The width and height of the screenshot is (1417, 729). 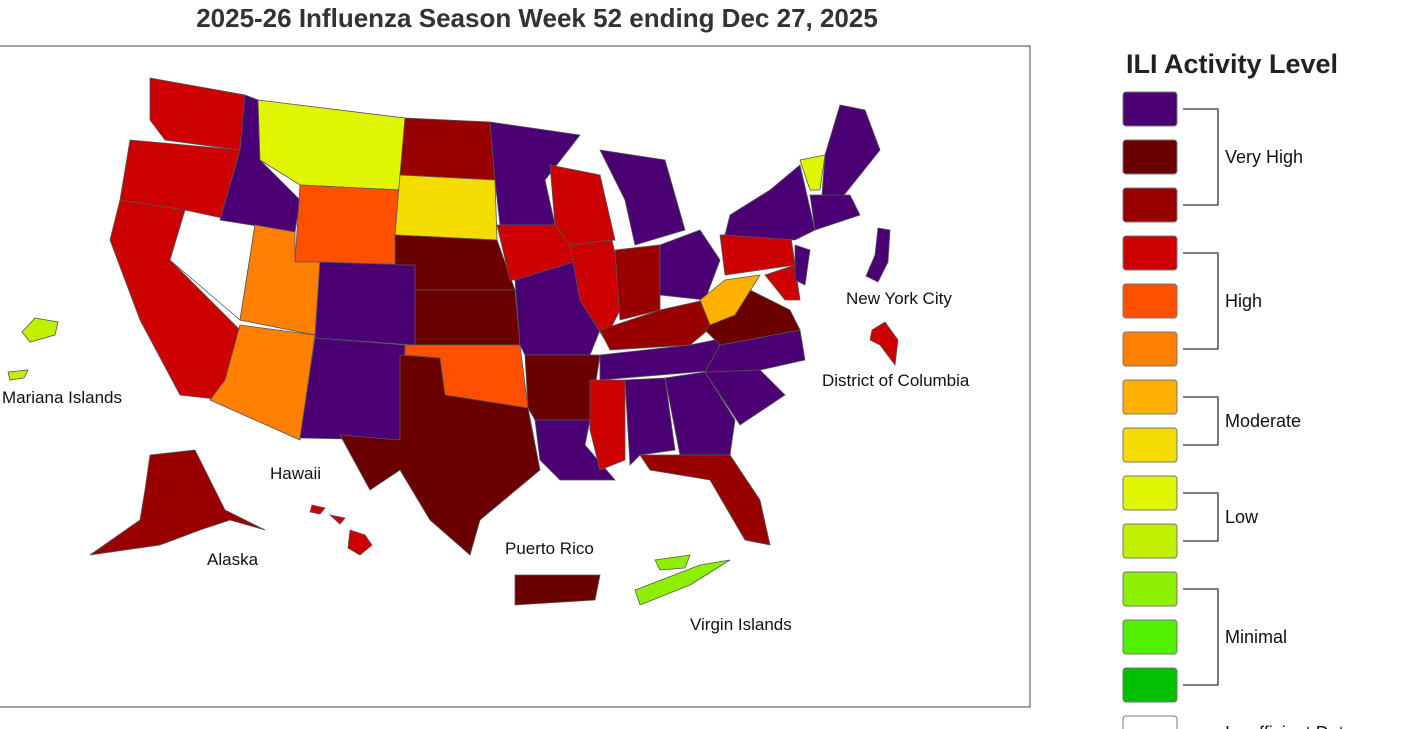 I want to click on map-label: Hawaii, so click(x=295, y=473).